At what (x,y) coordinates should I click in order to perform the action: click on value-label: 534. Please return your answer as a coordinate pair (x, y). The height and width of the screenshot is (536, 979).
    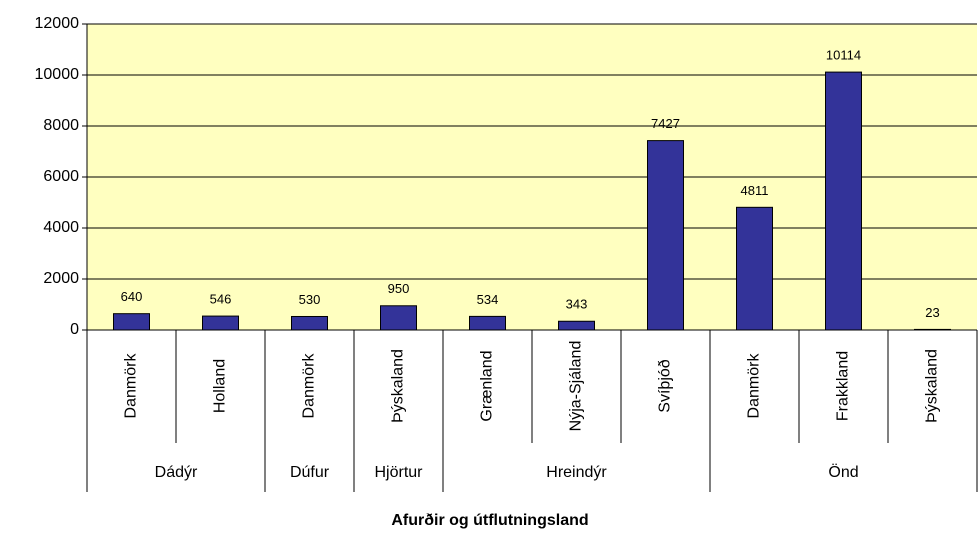
    Looking at the image, I should click on (488, 299).